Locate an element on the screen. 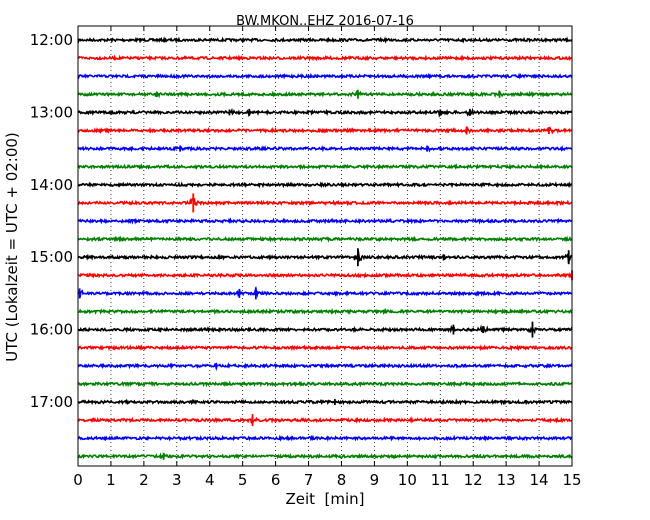 The width and height of the screenshot is (650, 520). trace-17:45 is located at coordinates (325, 456).